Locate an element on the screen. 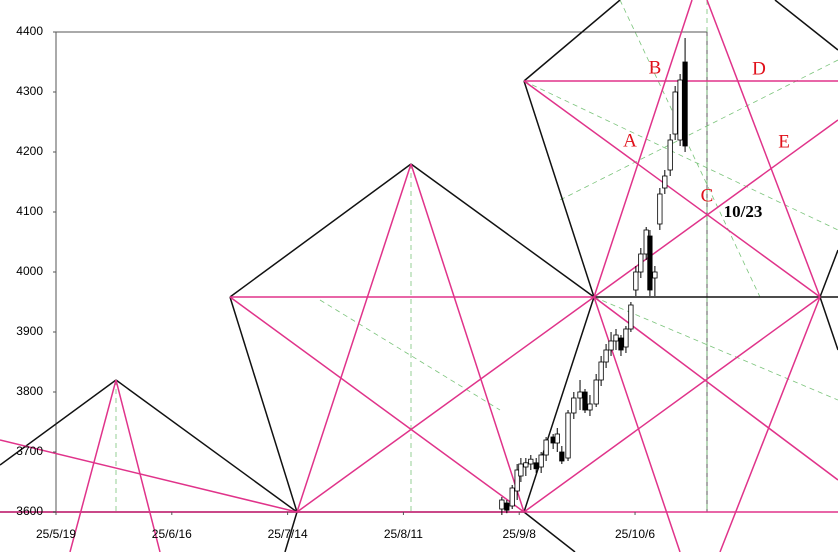 Image resolution: width=838 pixels, height=557 pixels. annotation: E is located at coordinates (784, 141).